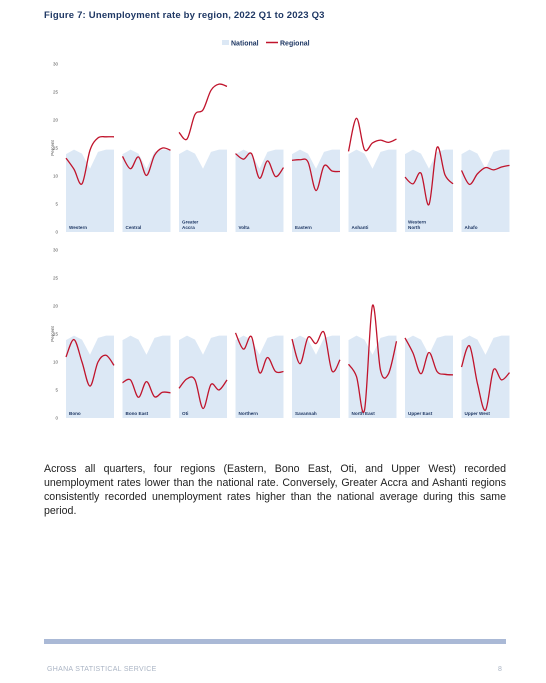  Describe the element at coordinates (245, 44) in the screenshot. I see `legend-national-label: National` at that location.